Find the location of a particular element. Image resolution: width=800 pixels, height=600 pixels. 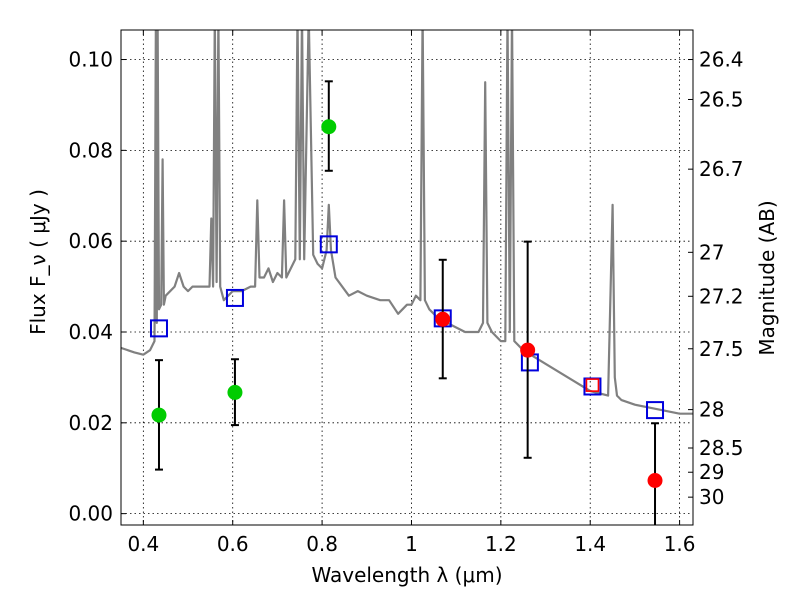

x-tick-label: 1 is located at coordinates (411, 544).